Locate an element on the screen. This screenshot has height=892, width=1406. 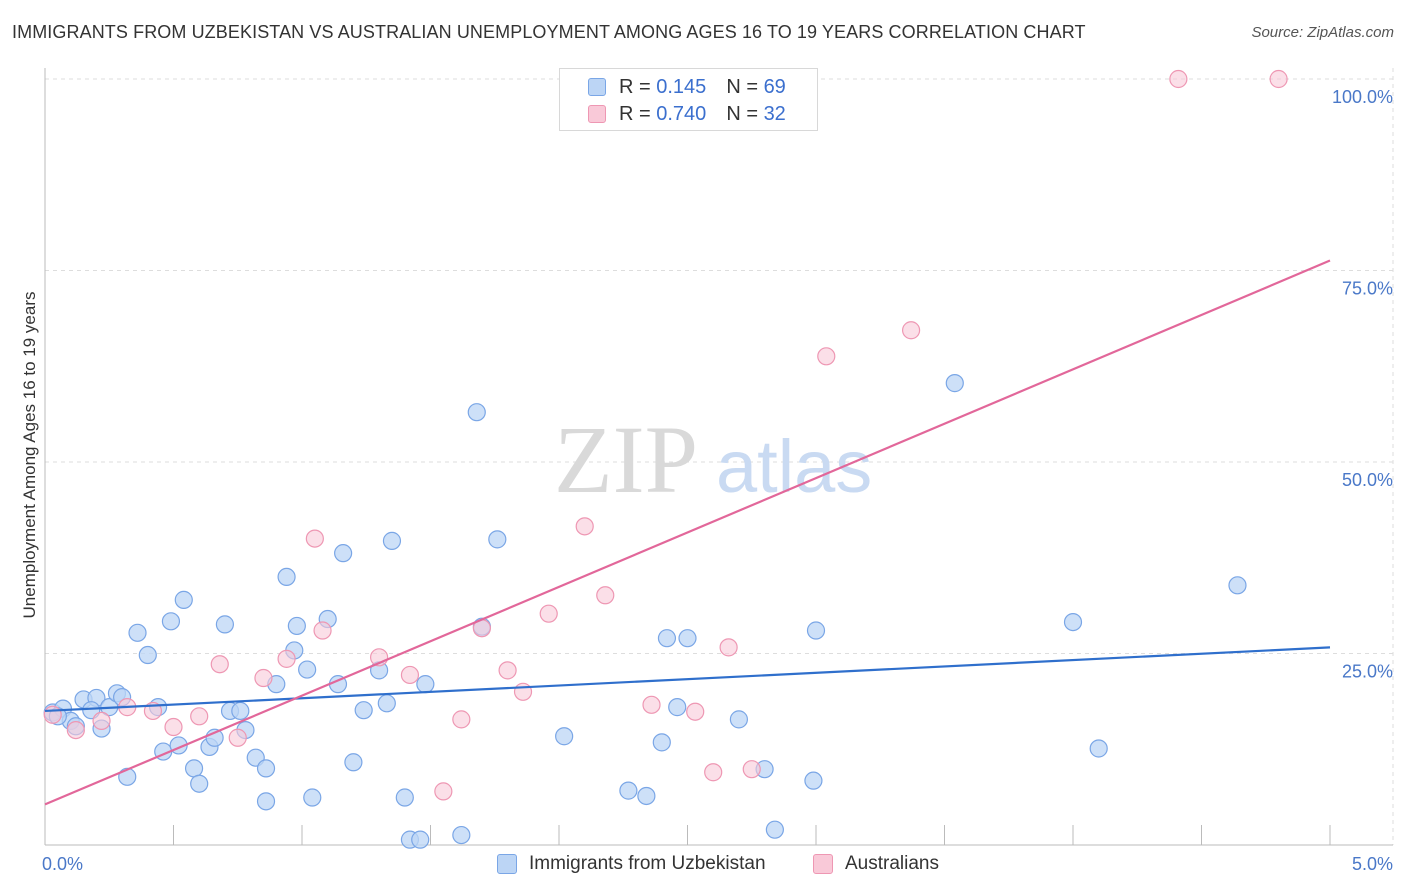
x-tick-label-max: 5.0% is located at coordinates (1372, 864).